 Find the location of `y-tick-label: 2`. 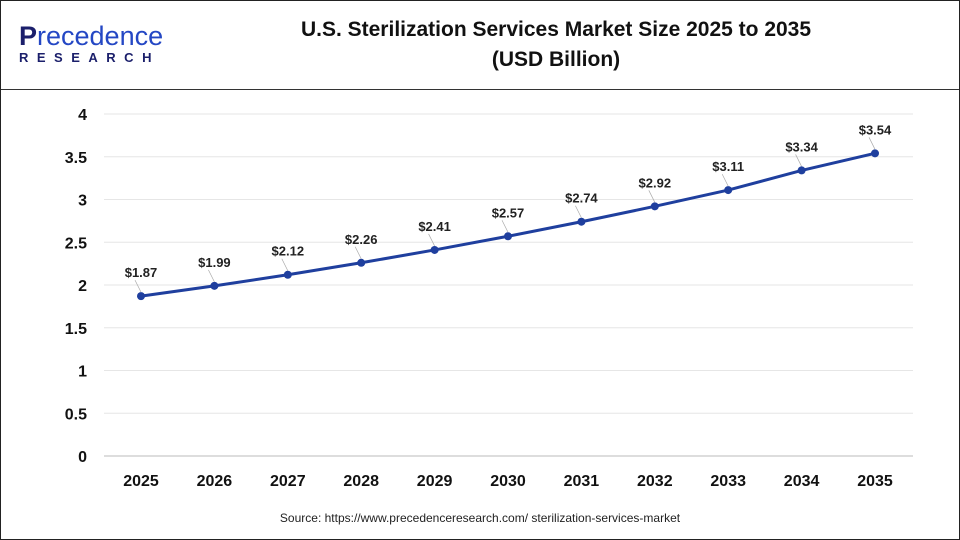

y-tick-label: 2 is located at coordinates (82, 286).